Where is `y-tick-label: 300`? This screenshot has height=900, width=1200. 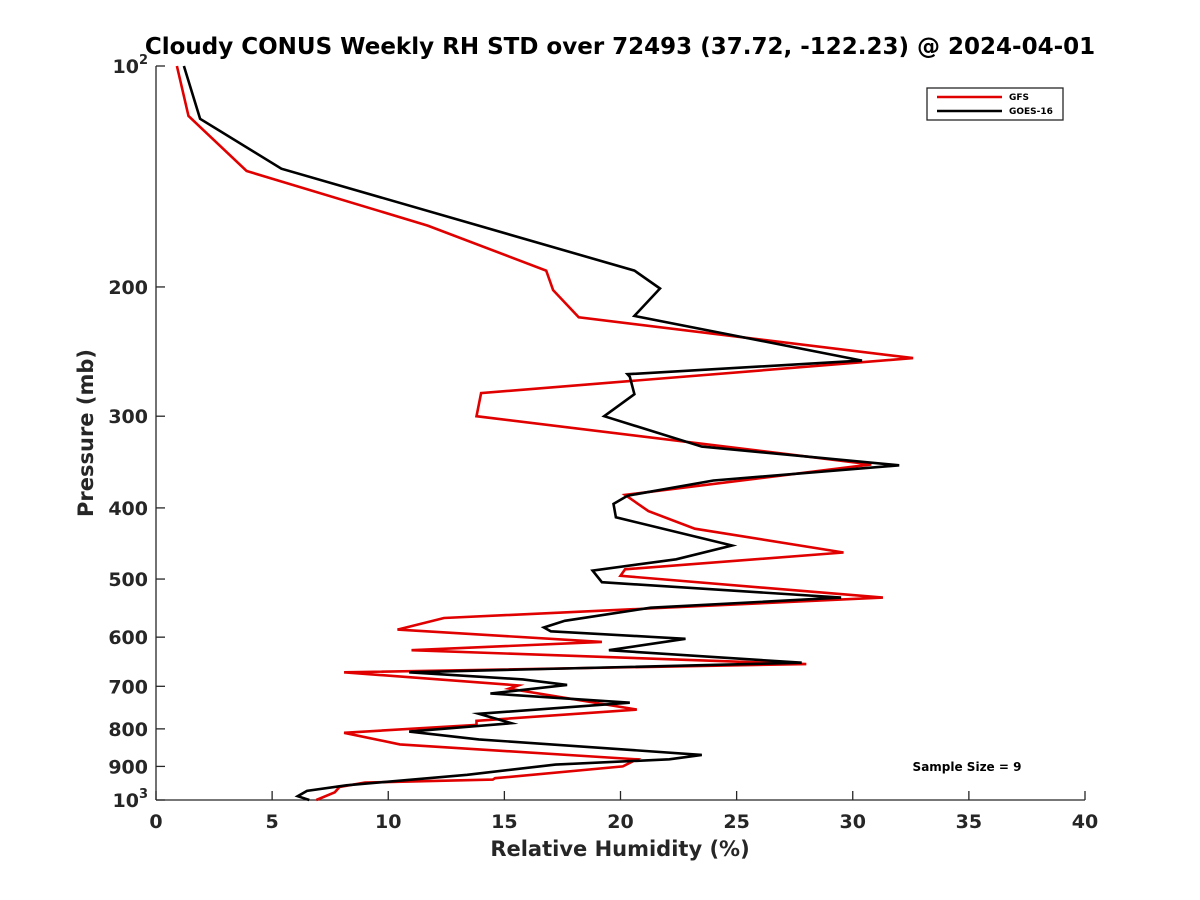
y-tick-label: 300 is located at coordinates (128, 417).